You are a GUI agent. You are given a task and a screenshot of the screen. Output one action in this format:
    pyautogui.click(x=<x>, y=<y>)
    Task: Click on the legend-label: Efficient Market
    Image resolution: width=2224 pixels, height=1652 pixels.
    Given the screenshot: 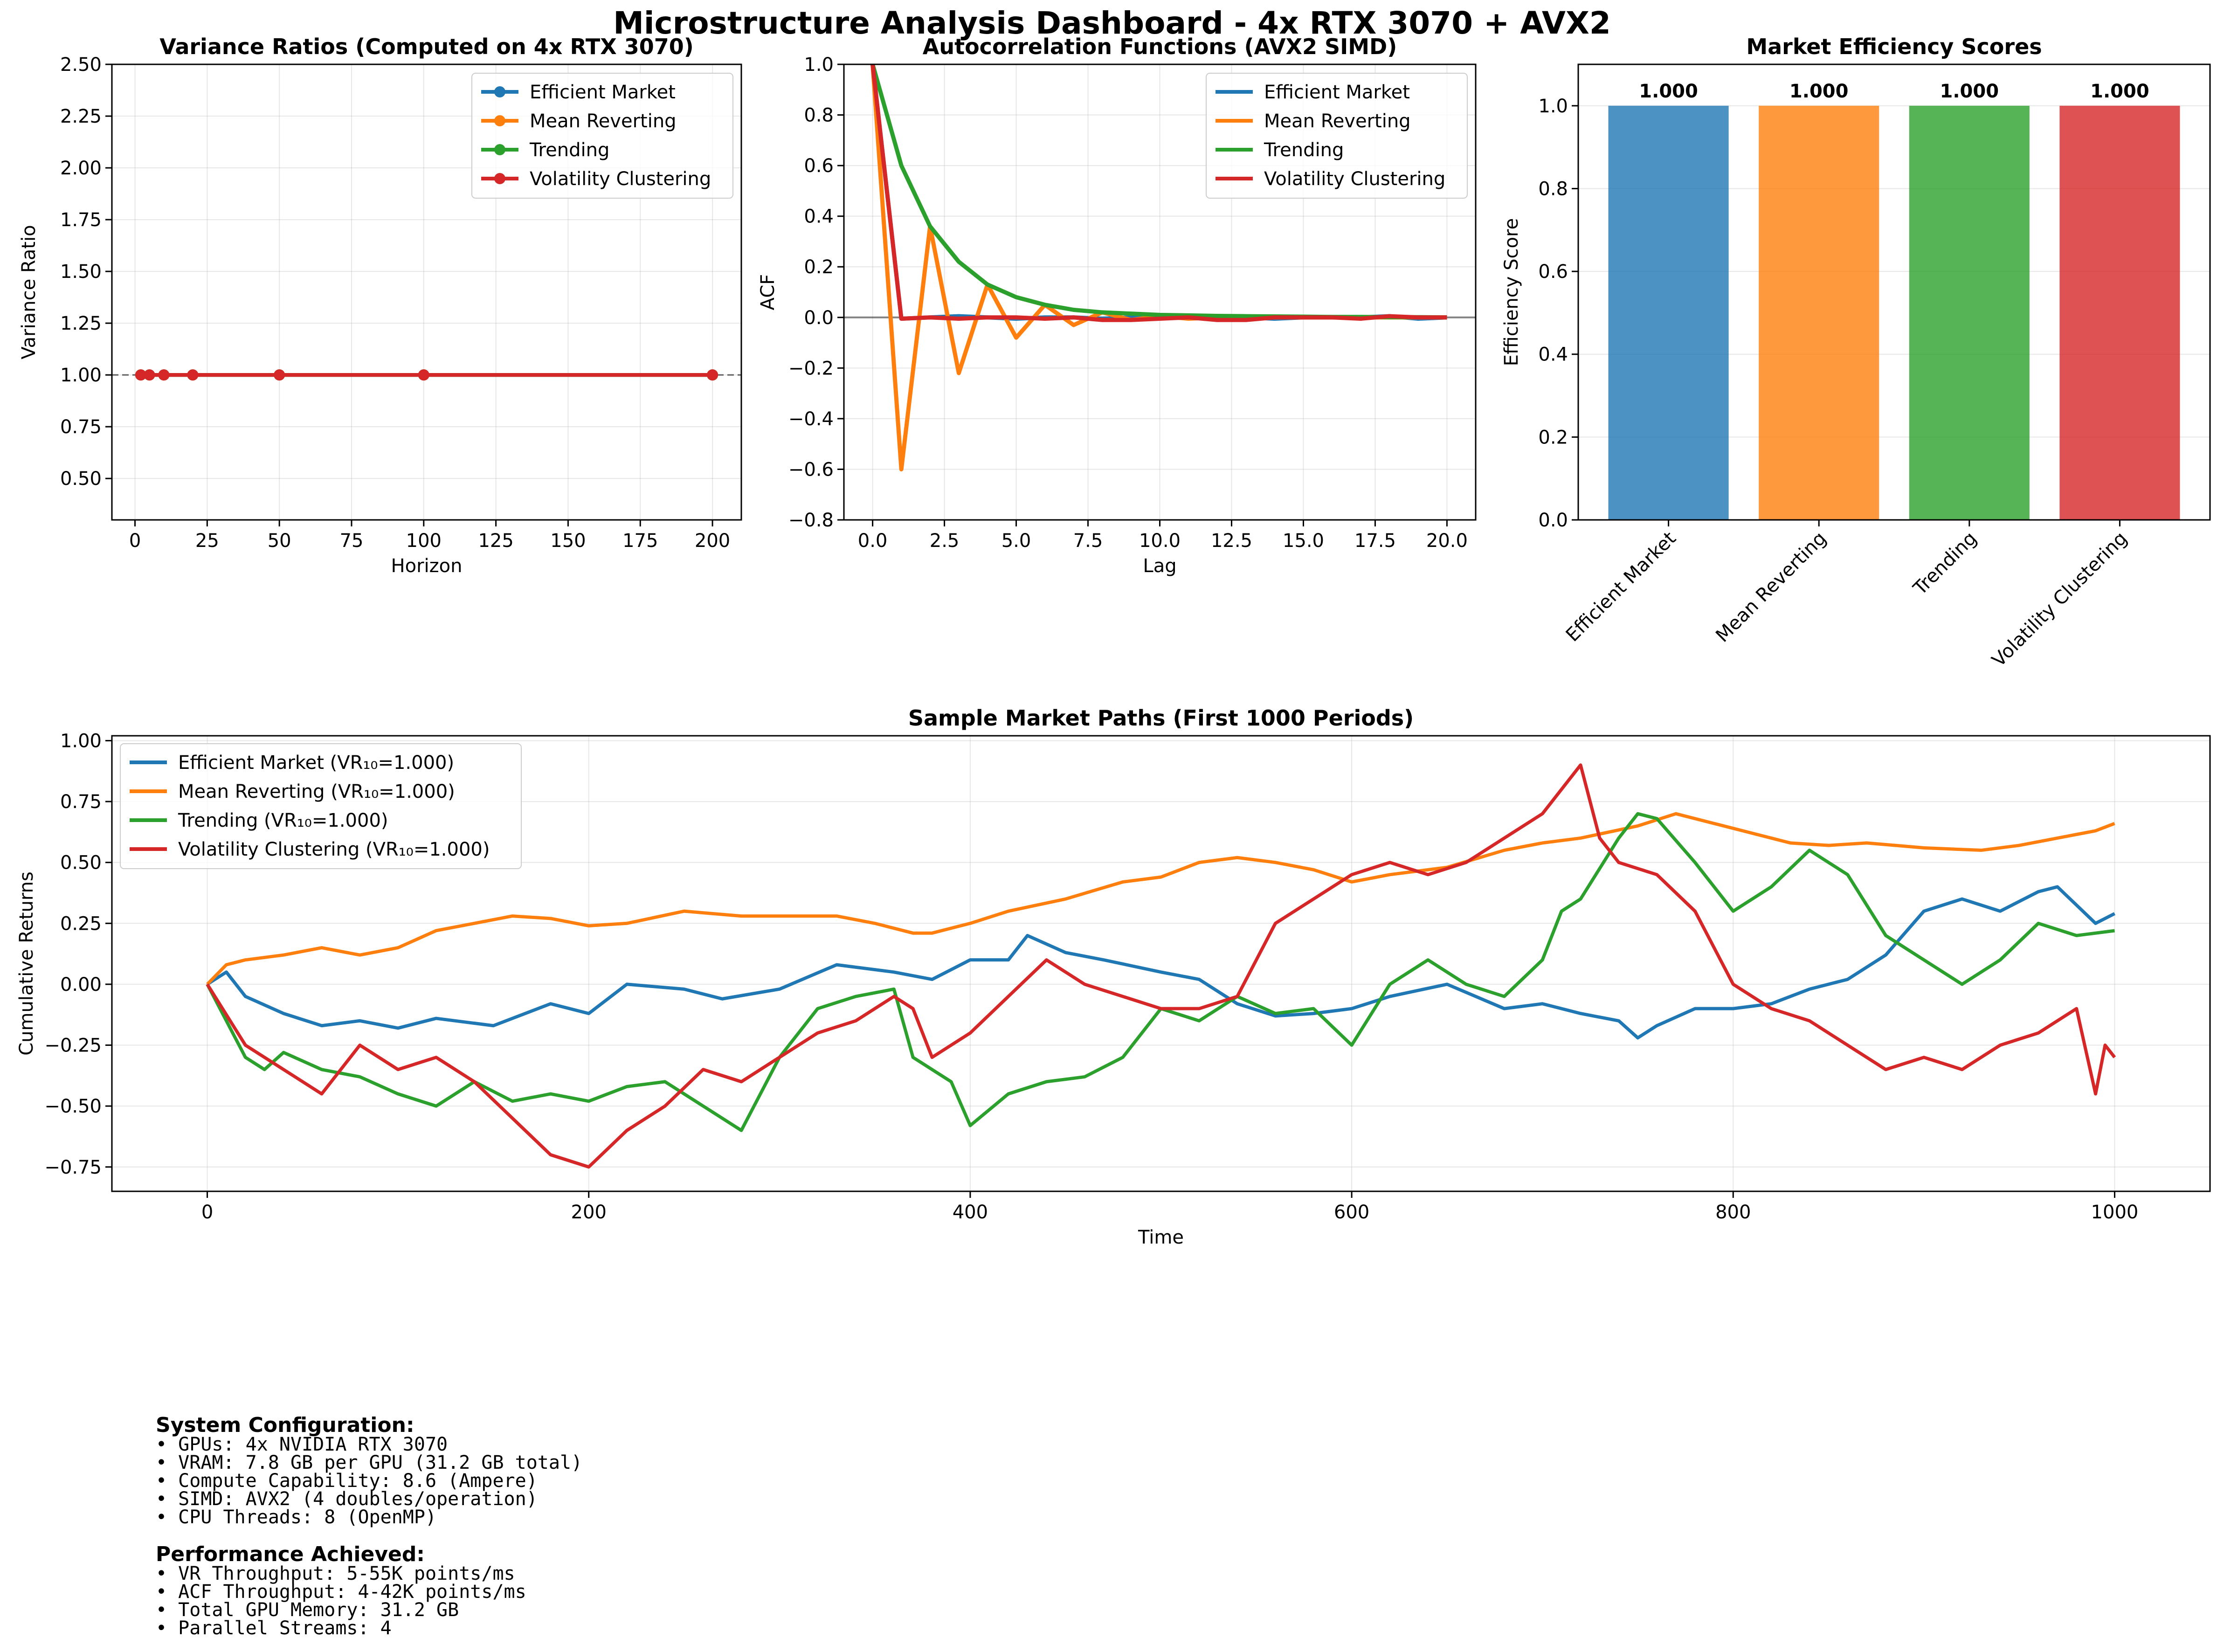 What is the action you would take?
    pyautogui.click(x=603, y=92)
    